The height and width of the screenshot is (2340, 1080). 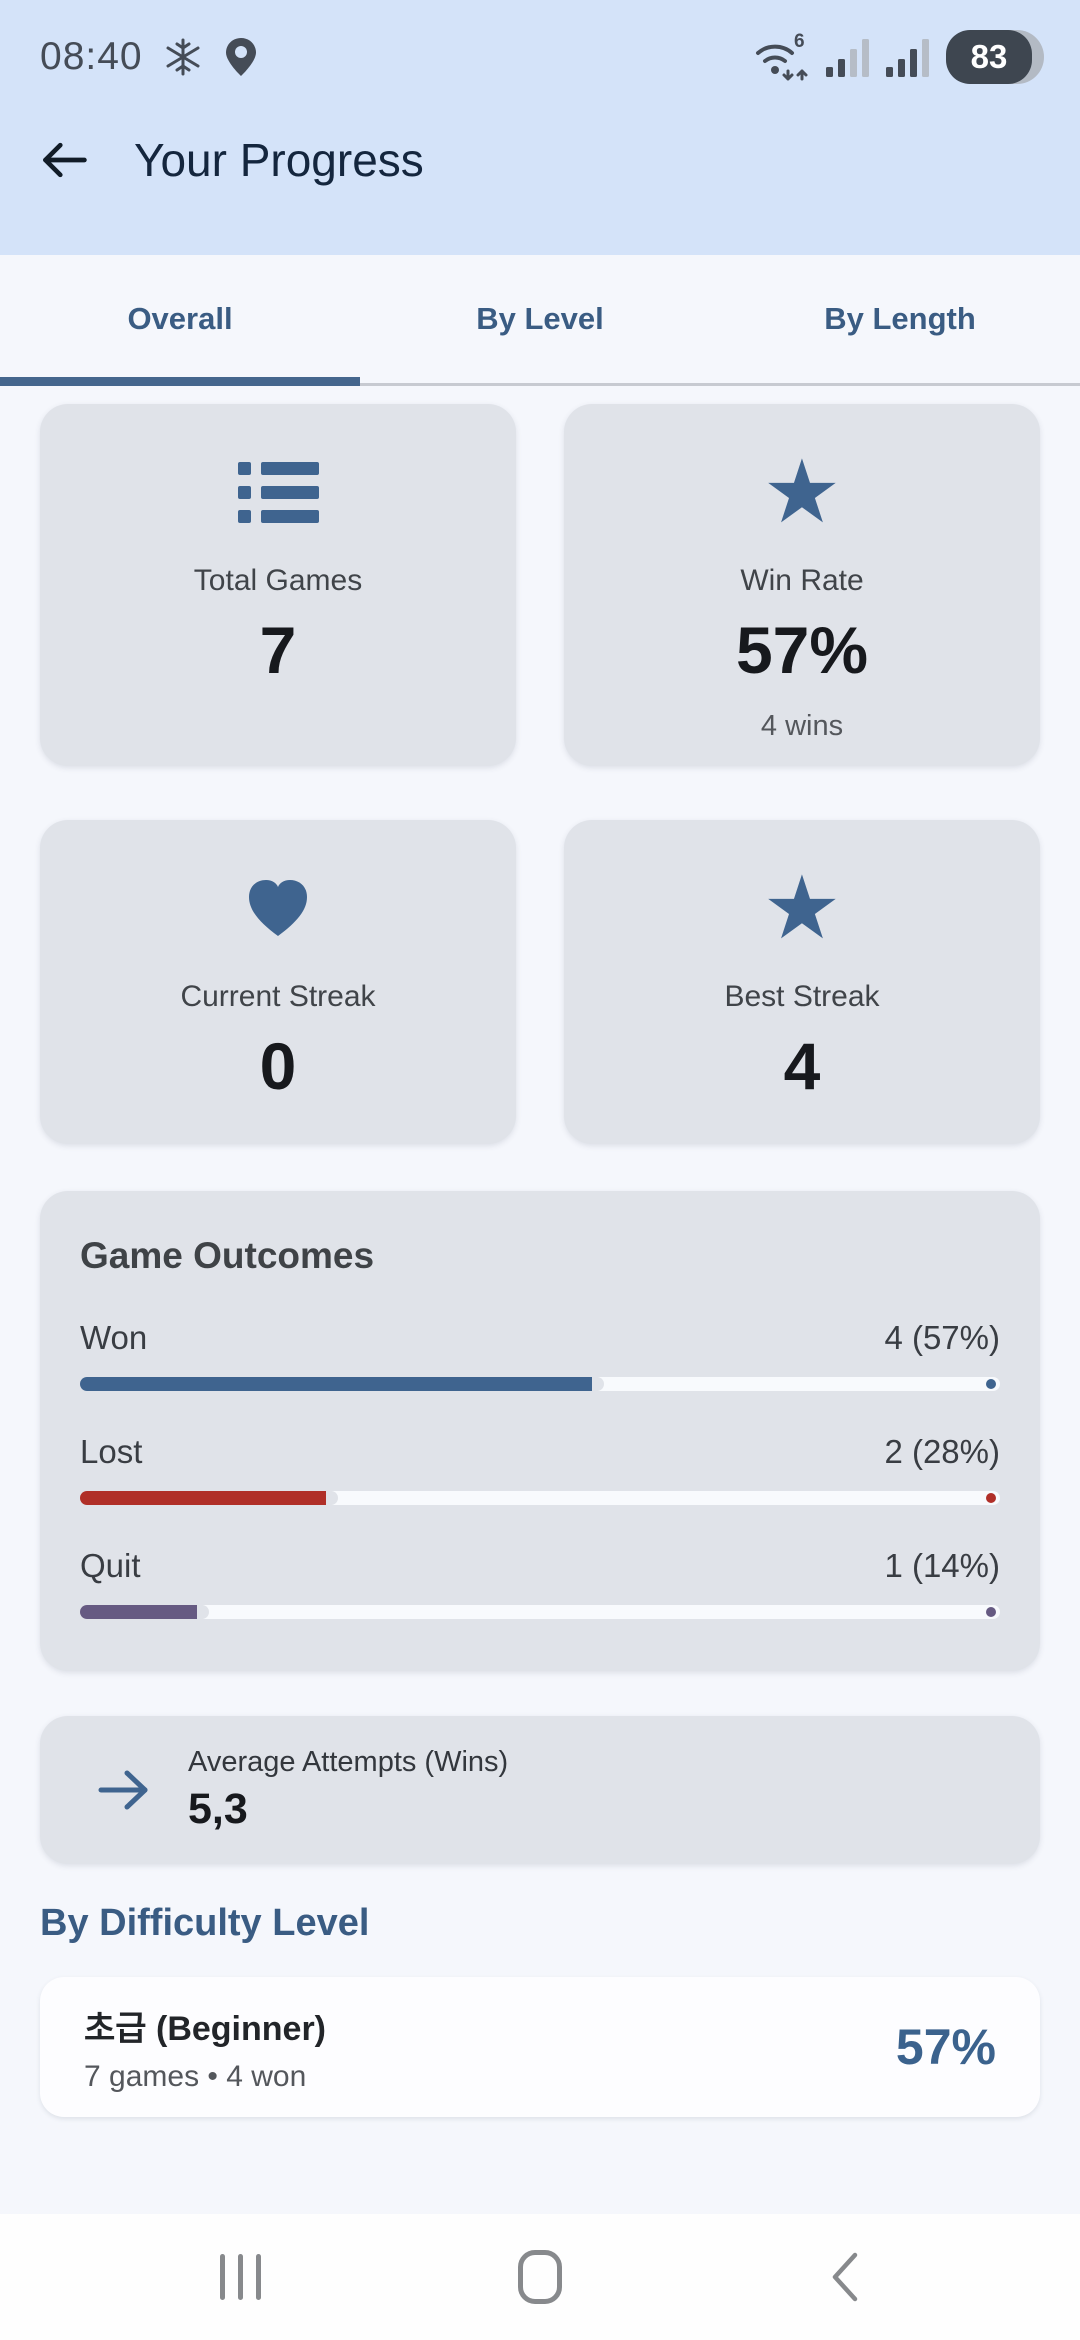 What do you see at coordinates (278, 1066) in the screenshot?
I see `stat-value: 0` at bounding box center [278, 1066].